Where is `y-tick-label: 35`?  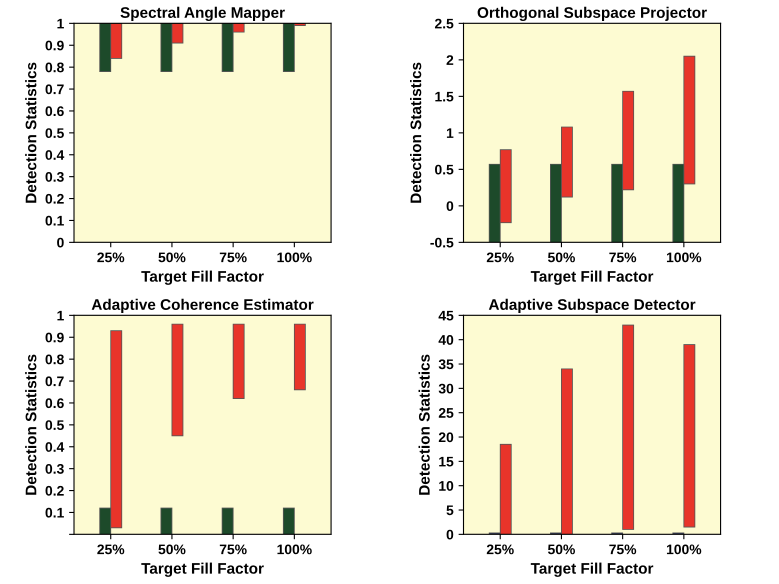
y-tick-label: 35 is located at coordinates (446, 364).